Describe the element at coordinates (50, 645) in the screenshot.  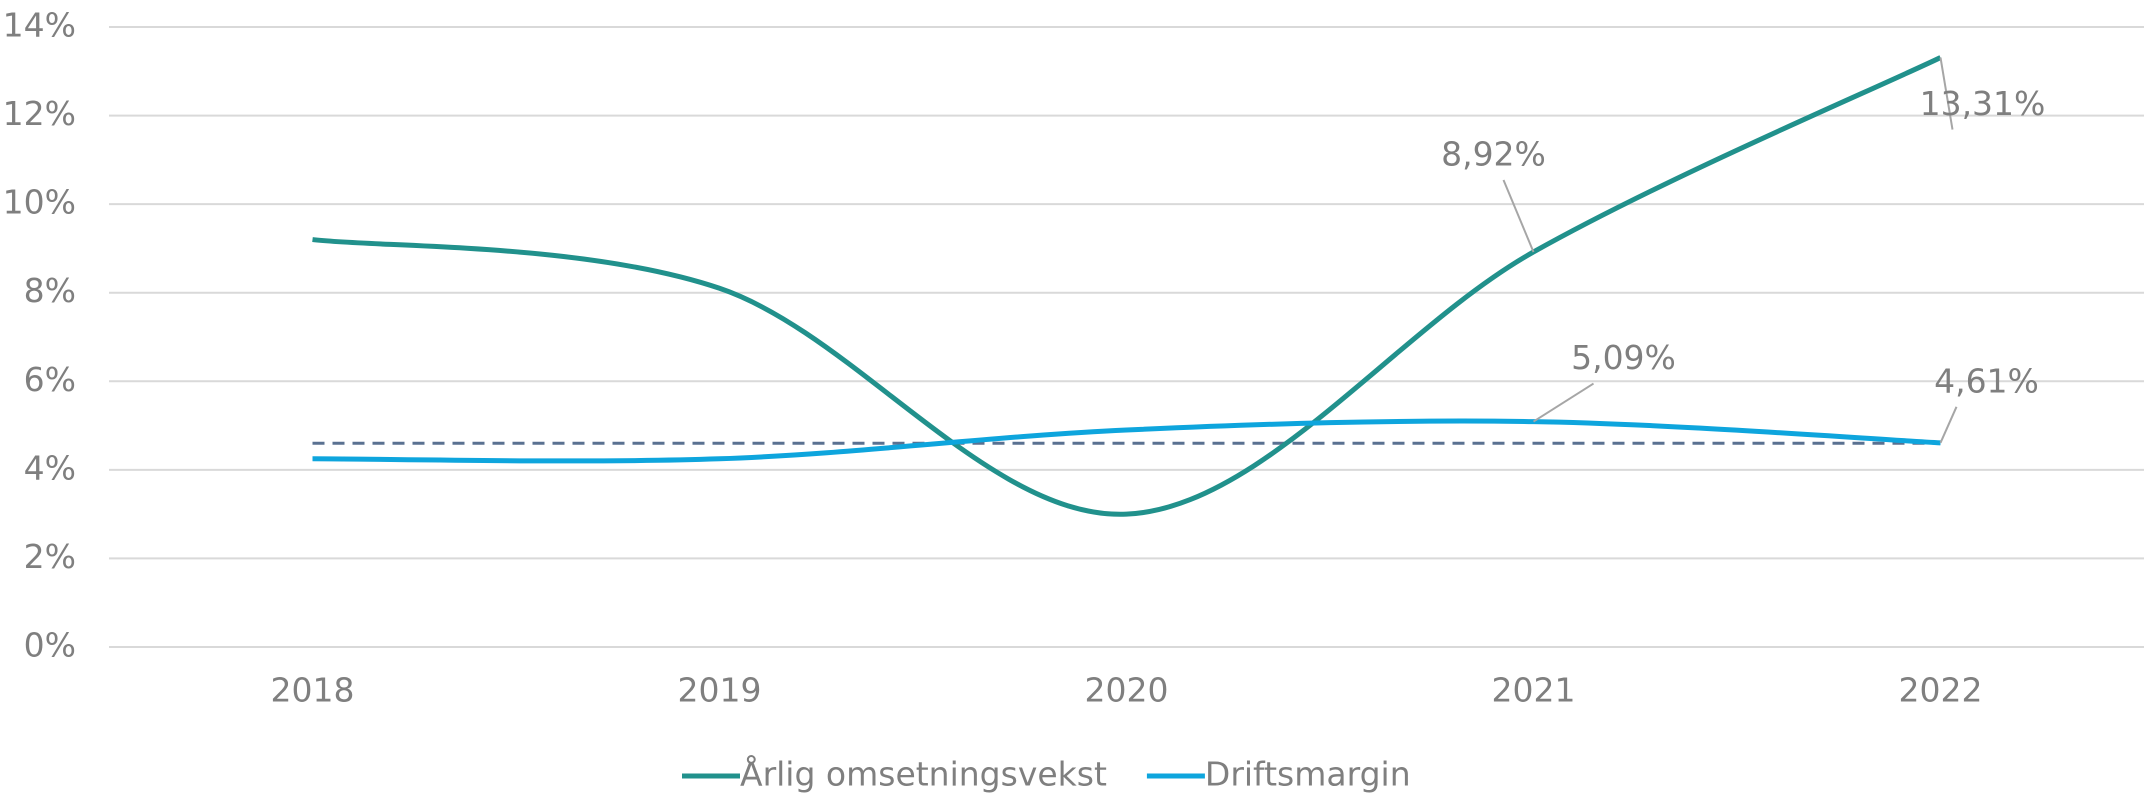
I see `y-tick-label: 0%` at that location.